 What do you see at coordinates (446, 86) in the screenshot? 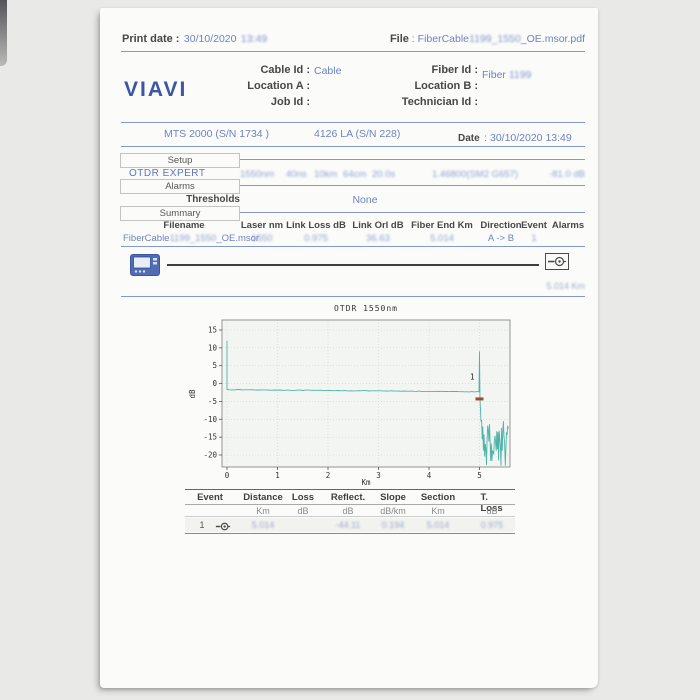
I see `location-b-label: Location B :` at bounding box center [446, 86].